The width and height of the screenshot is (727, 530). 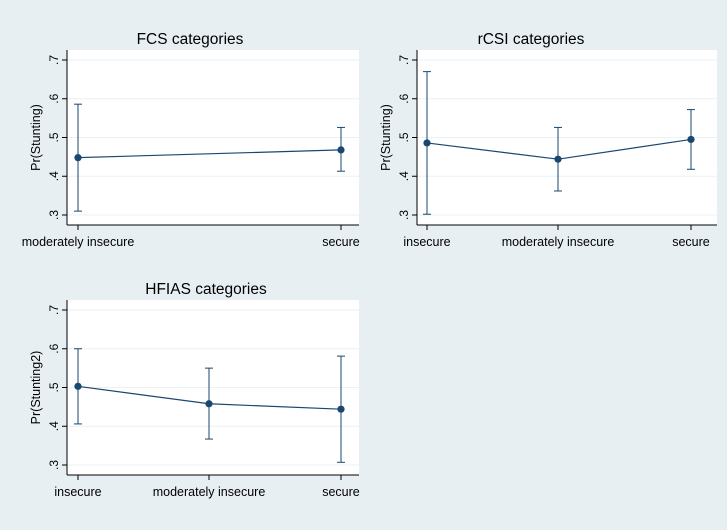 I want to click on chart-title: rCSI categories, so click(x=531, y=39).